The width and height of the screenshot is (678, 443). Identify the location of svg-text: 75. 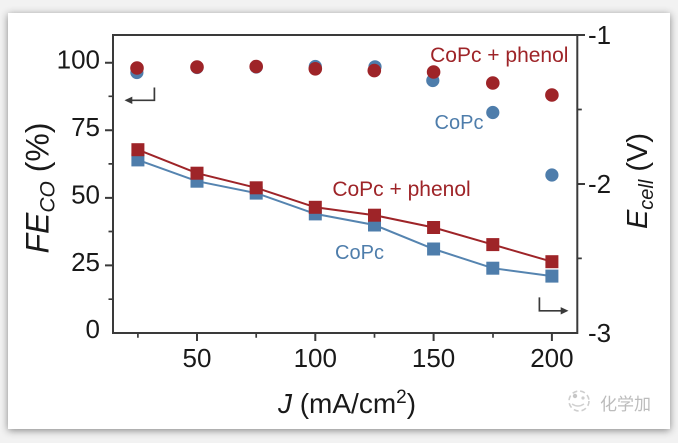
(85, 127).